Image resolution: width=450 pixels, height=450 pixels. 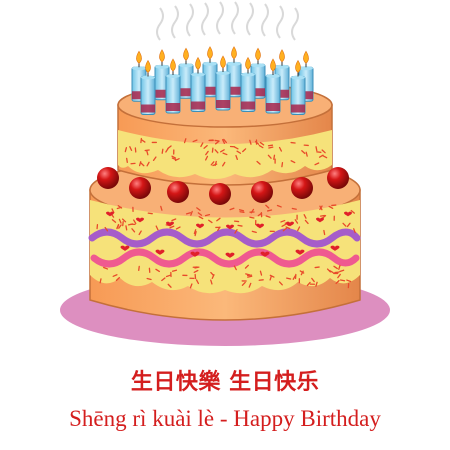 What do you see at coordinates (223, 186) in the screenshot?
I see `cherries` at bounding box center [223, 186].